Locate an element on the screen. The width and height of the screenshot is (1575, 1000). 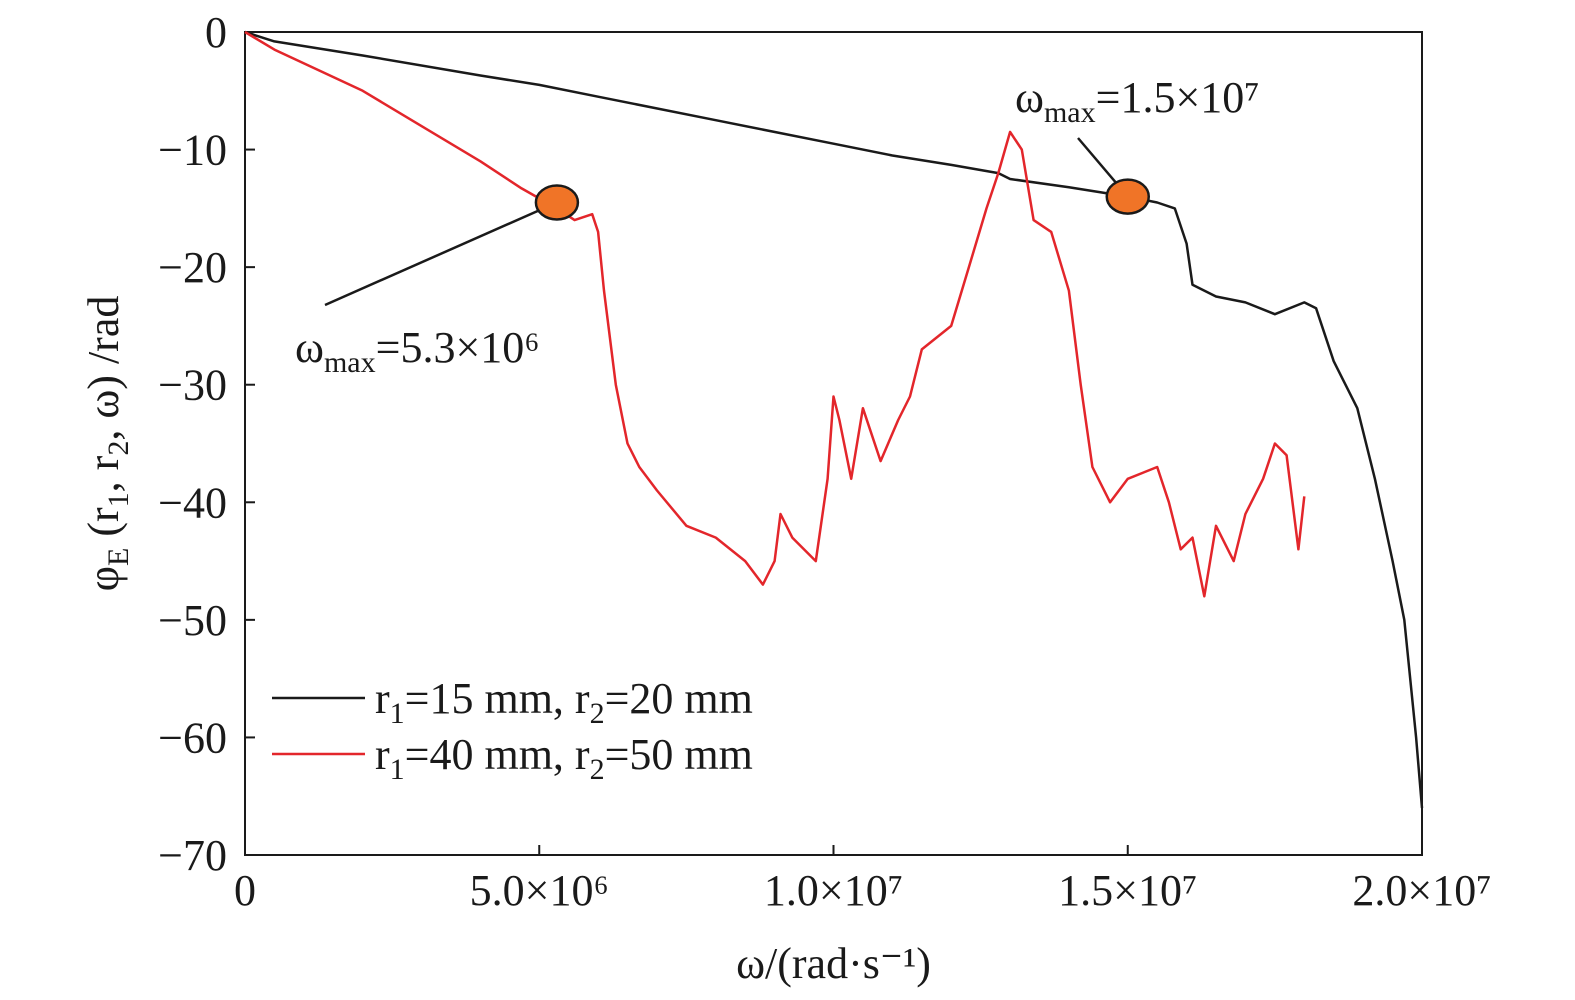
x-axis-label: ω/(rad·s⁻¹) is located at coordinates (833, 963).